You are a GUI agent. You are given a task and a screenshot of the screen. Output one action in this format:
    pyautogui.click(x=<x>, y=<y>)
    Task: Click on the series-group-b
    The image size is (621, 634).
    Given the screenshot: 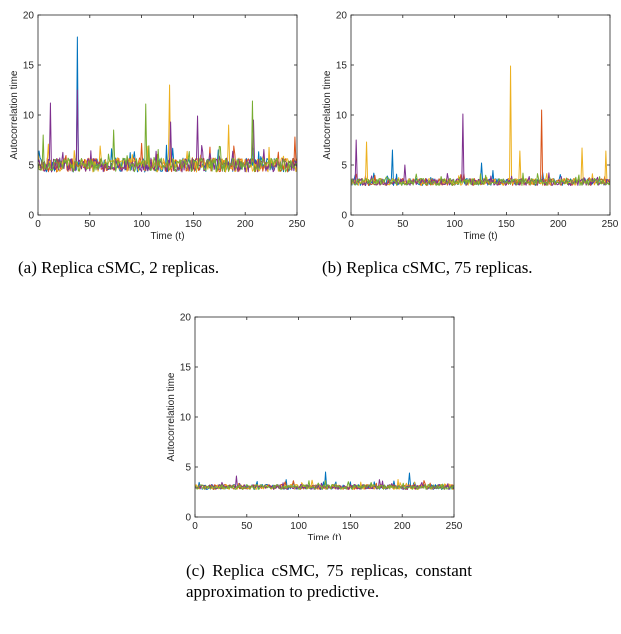 What is the action you would take?
    pyautogui.click(x=480, y=125)
    